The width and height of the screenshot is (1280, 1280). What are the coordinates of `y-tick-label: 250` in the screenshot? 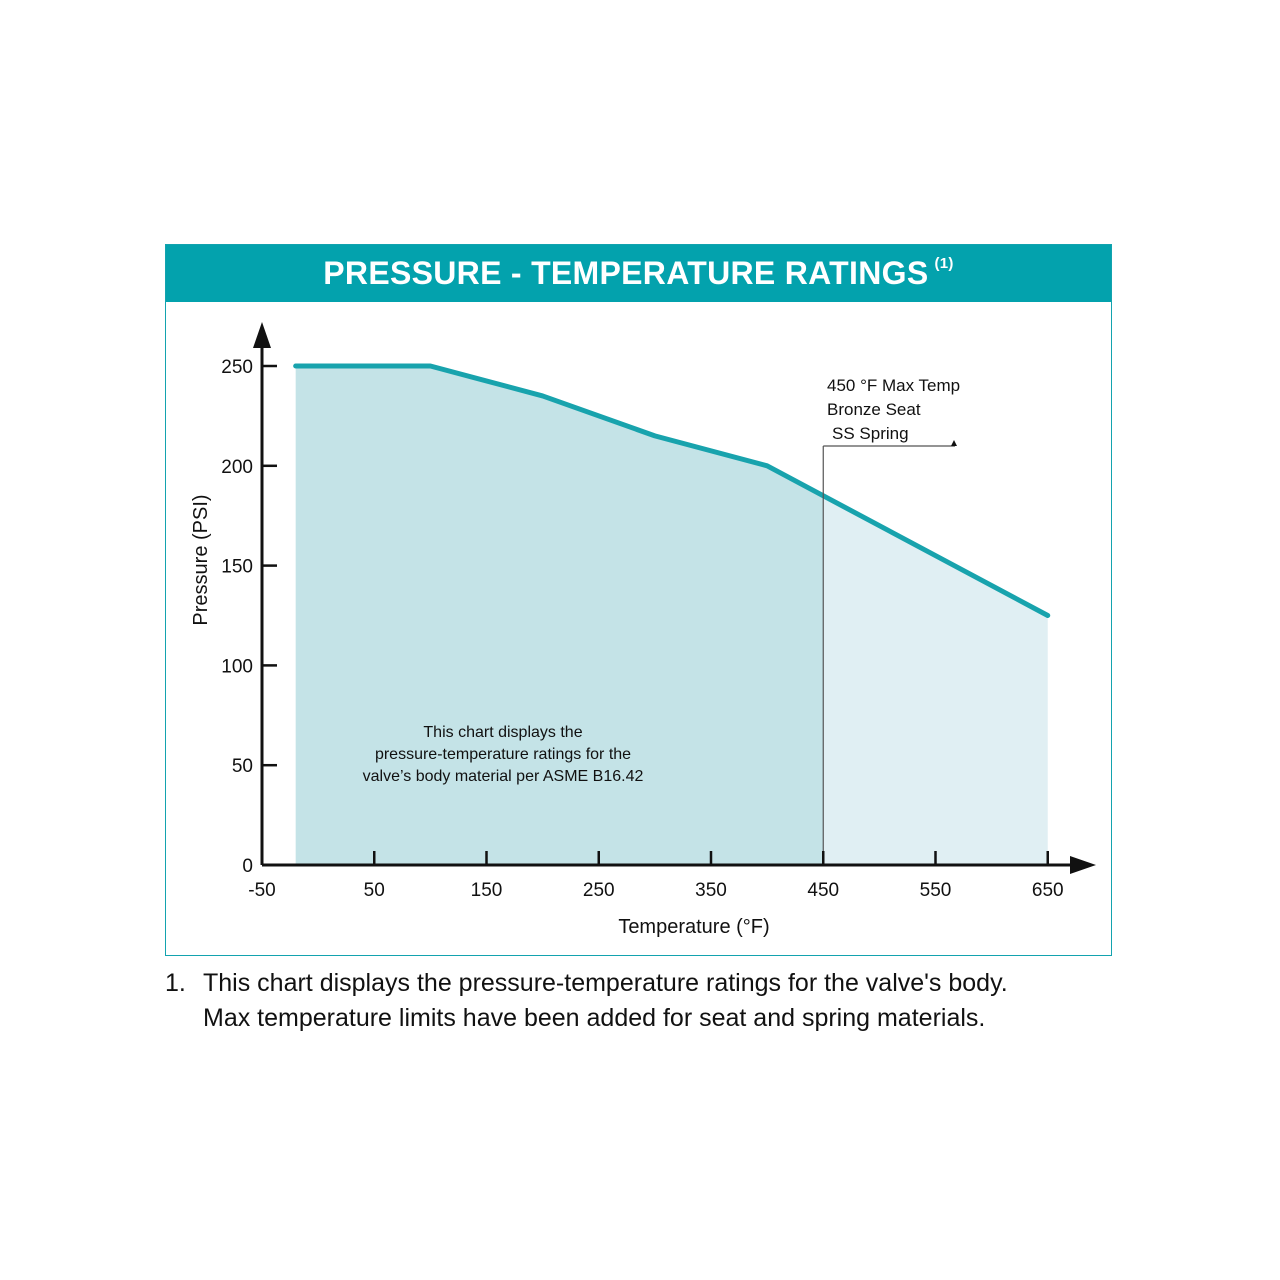 It's located at (237, 367).